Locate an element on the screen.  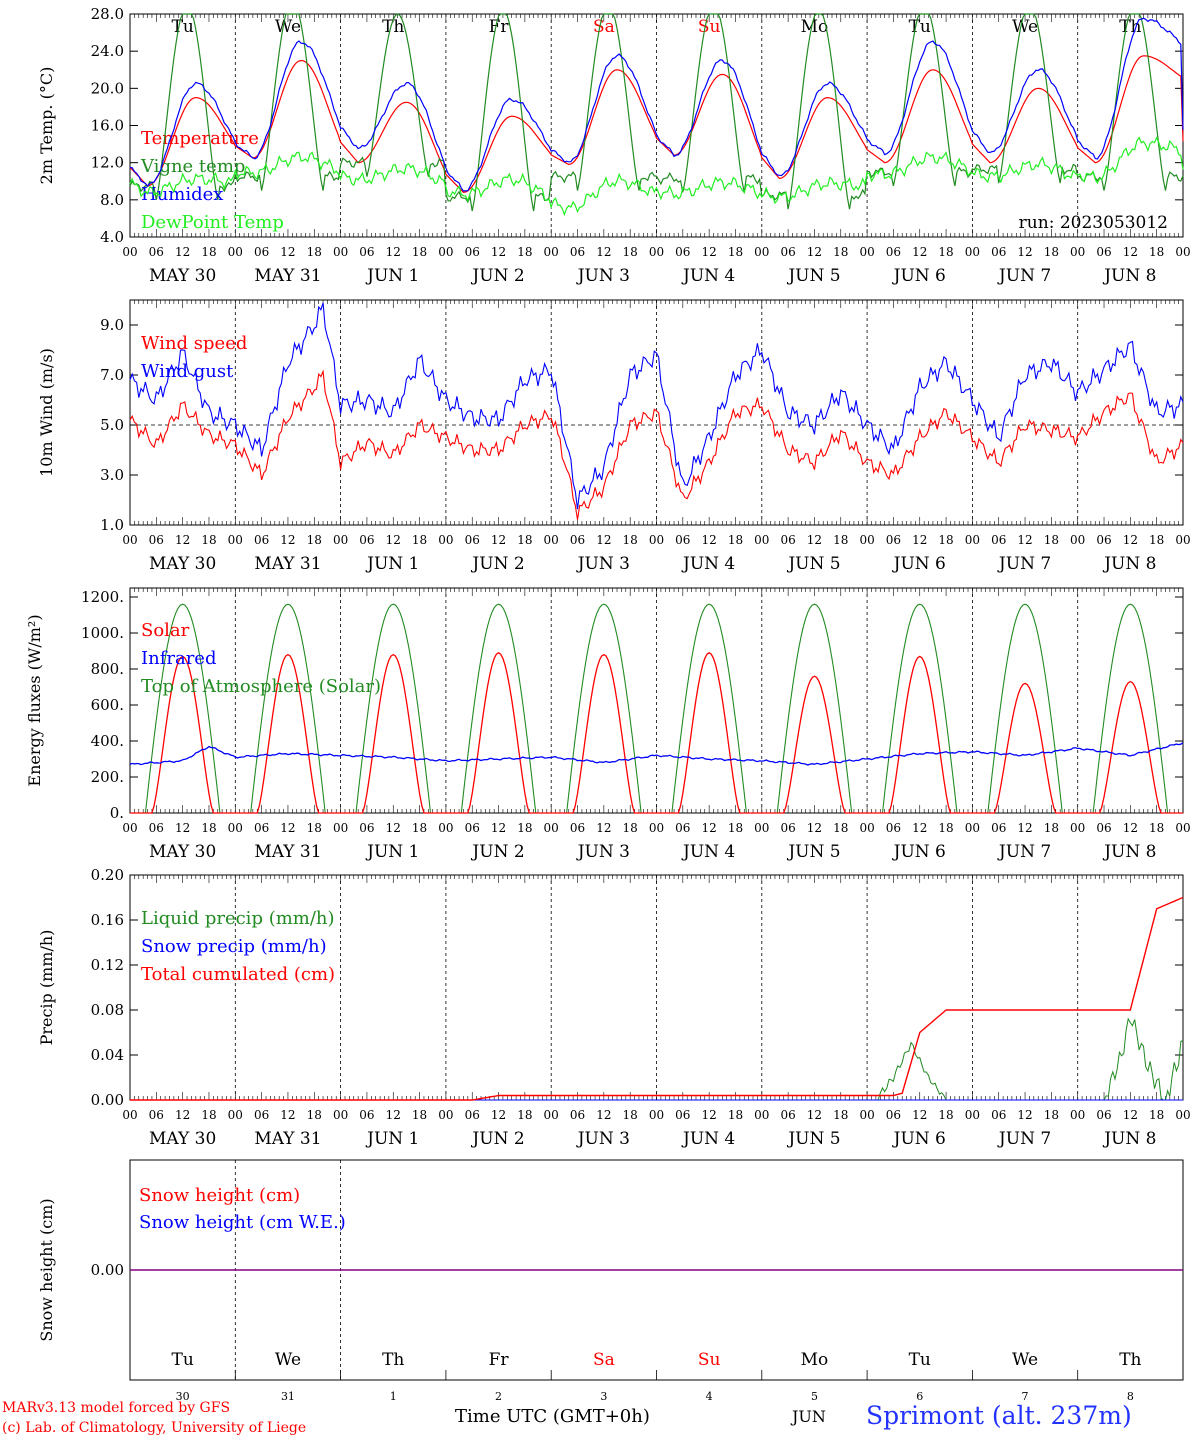
legend-entry: Infrared is located at coordinates (178, 658).